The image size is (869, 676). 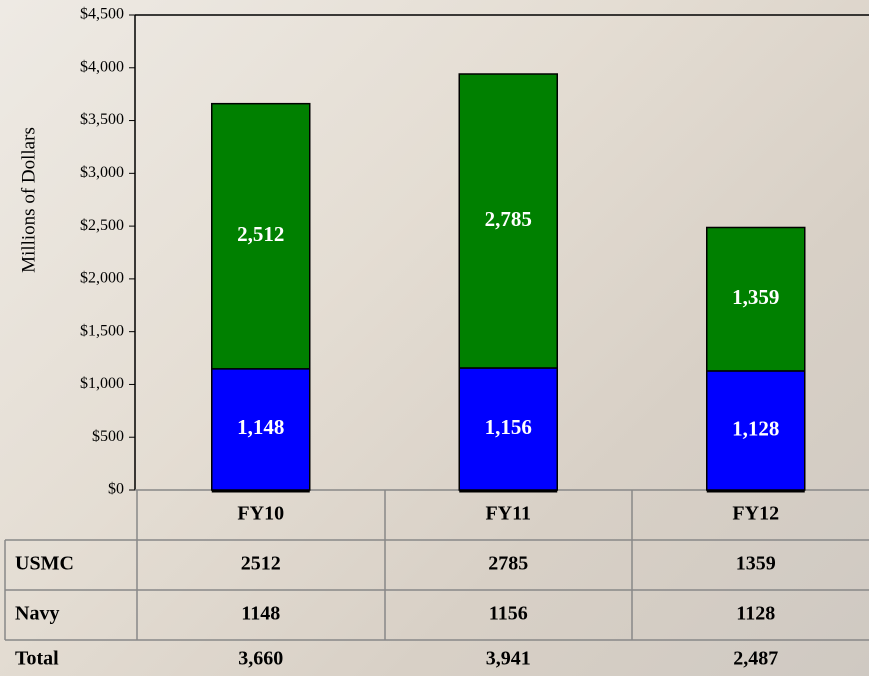 What do you see at coordinates (116, 489) in the screenshot?
I see `y-tick-label: $0` at bounding box center [116, 489].